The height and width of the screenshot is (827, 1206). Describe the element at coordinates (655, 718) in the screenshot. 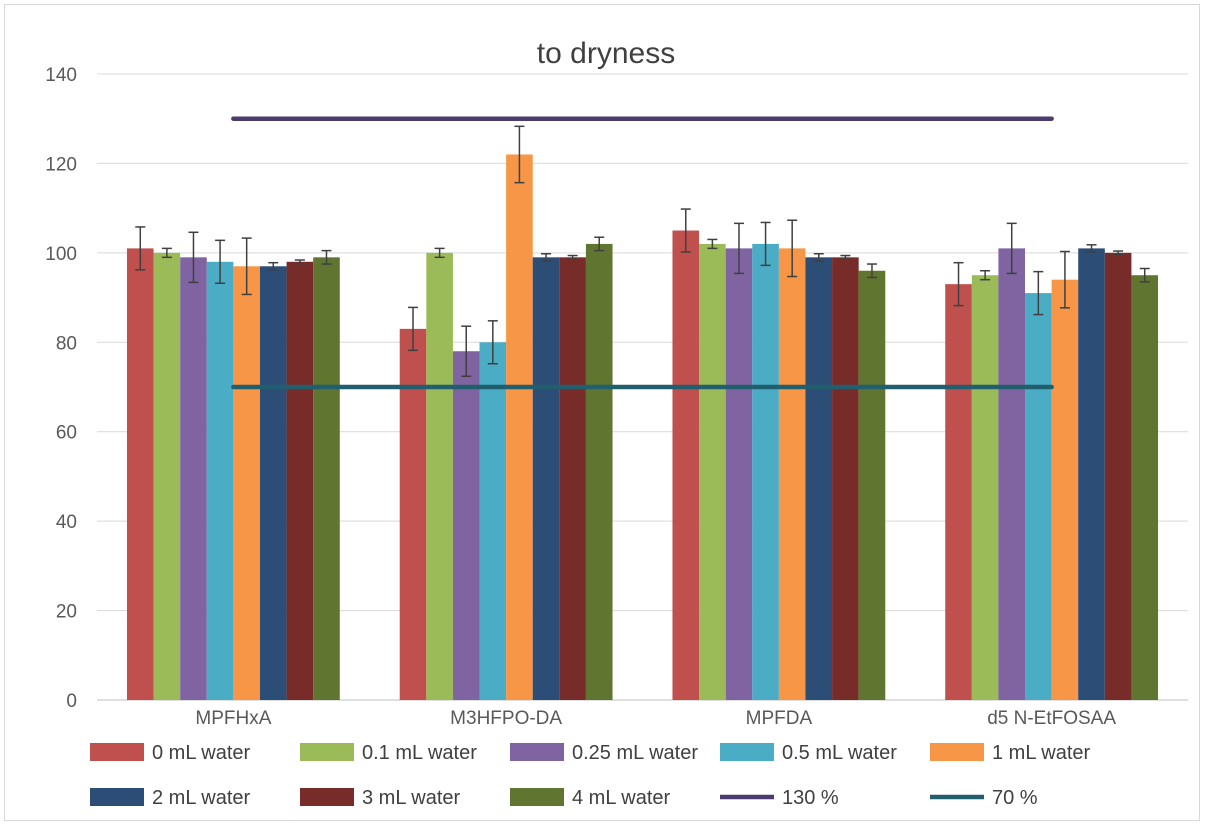

I see `x-axis-categories: MPFHxA M3HFPO-DA MPFDA d5 N-EtFOSAA` at that location.